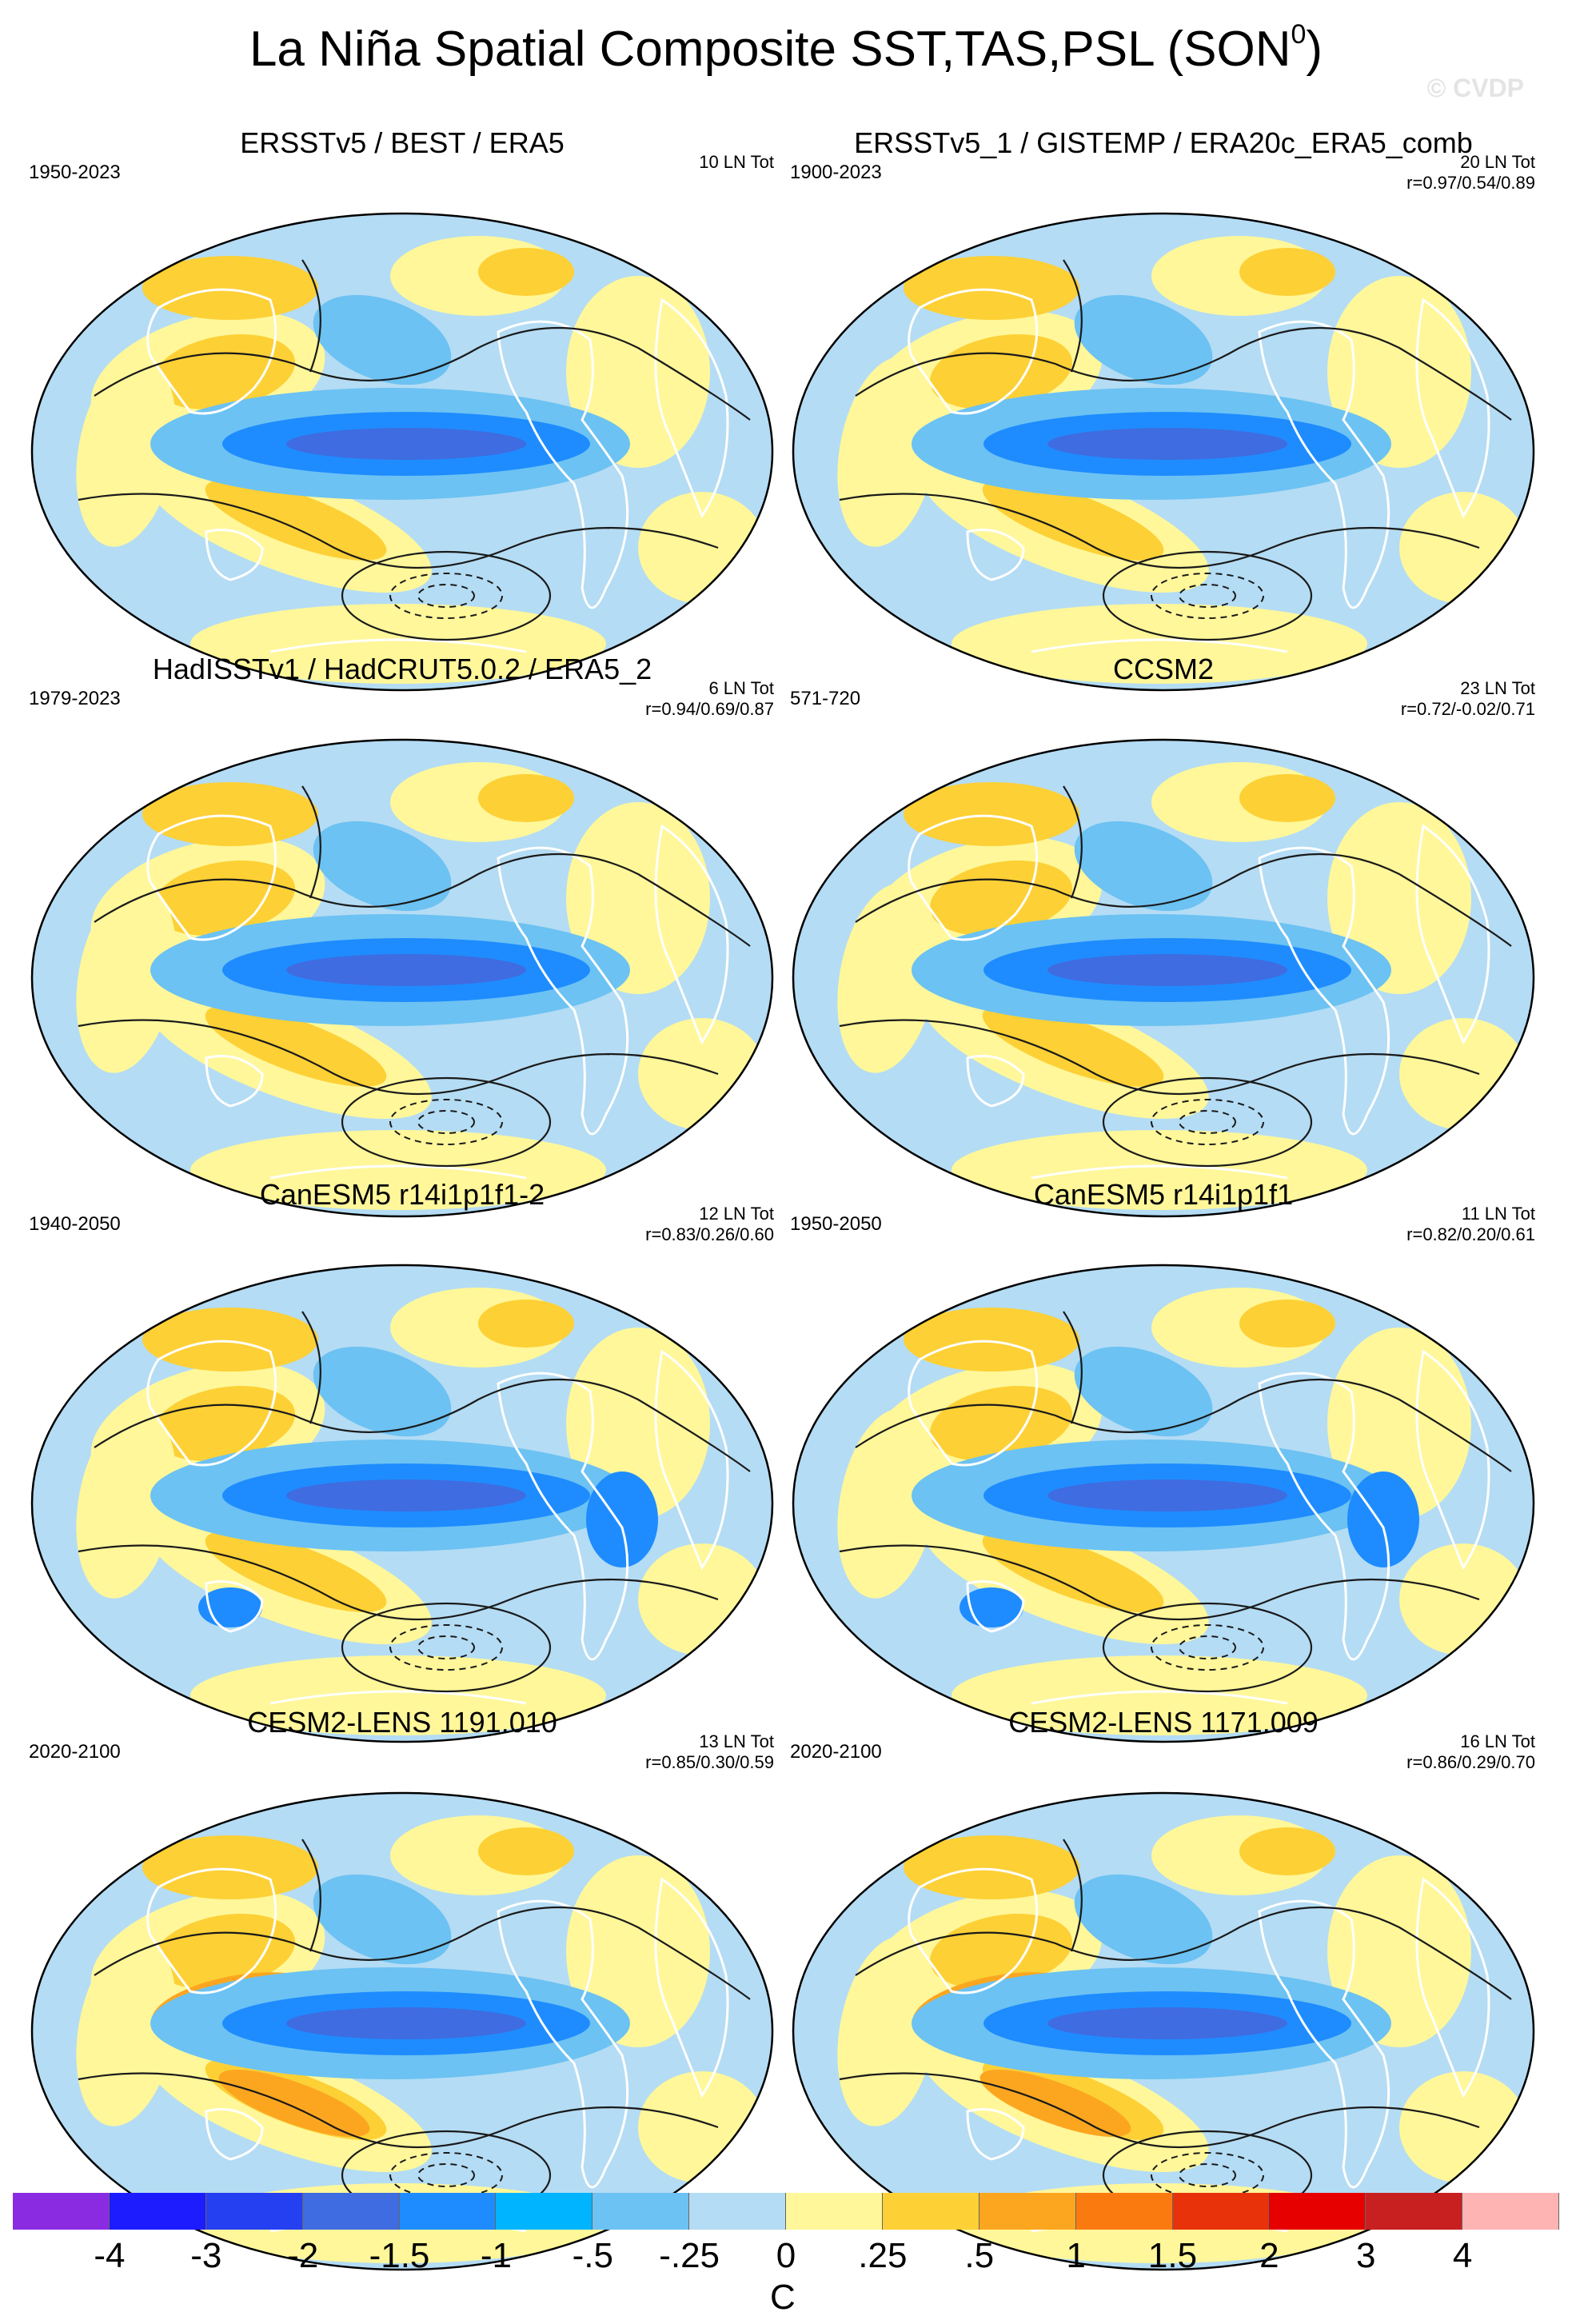 The height and width of the screenshot is (2324, 1572). I want to click on panel-event-count: 23 LN Tot, so click(1497, 688).